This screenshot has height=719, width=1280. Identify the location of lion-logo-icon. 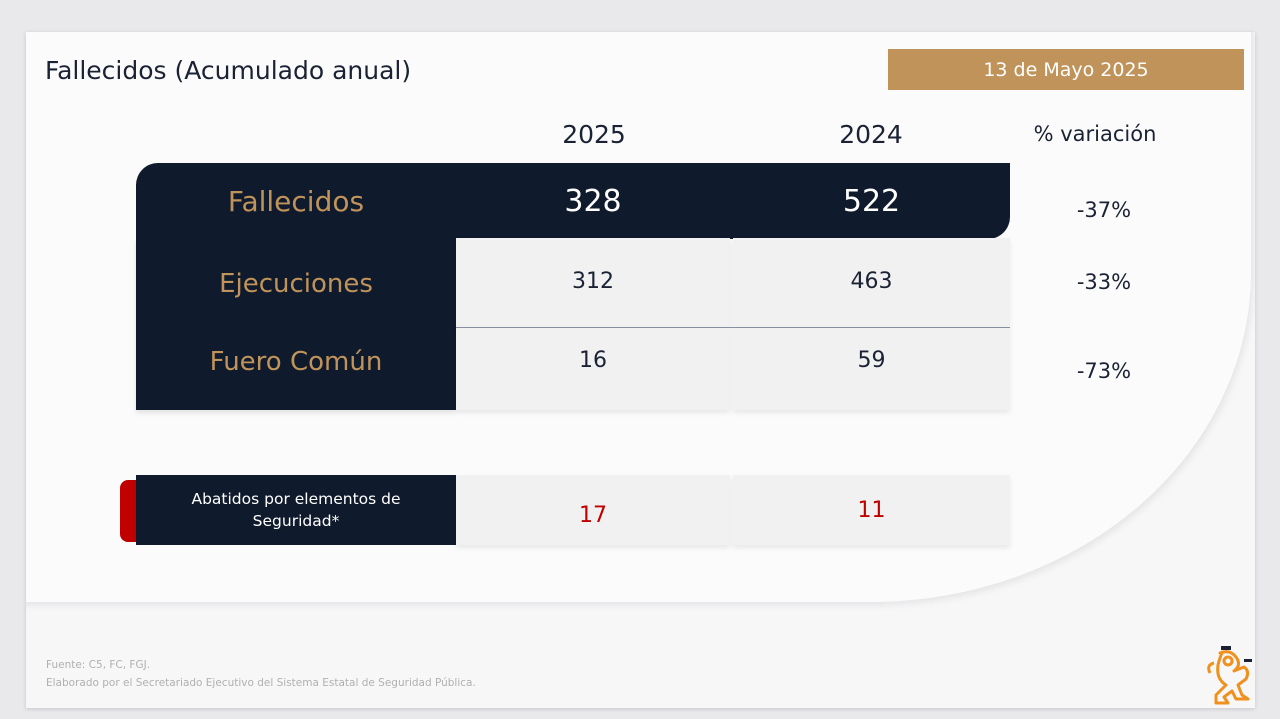
(1230, 675).